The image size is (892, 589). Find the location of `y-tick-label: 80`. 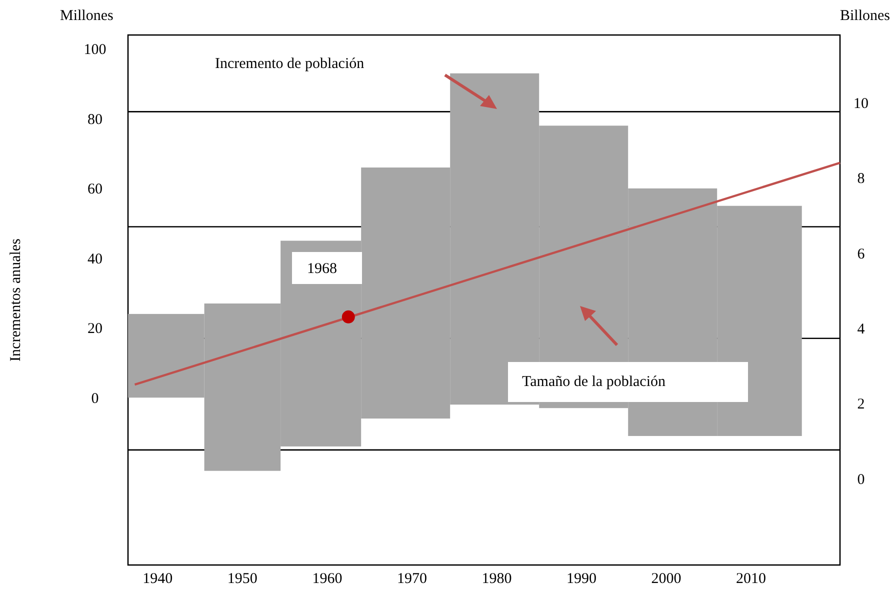

y-tick-label: 80 is located at coordinates (95, 120).